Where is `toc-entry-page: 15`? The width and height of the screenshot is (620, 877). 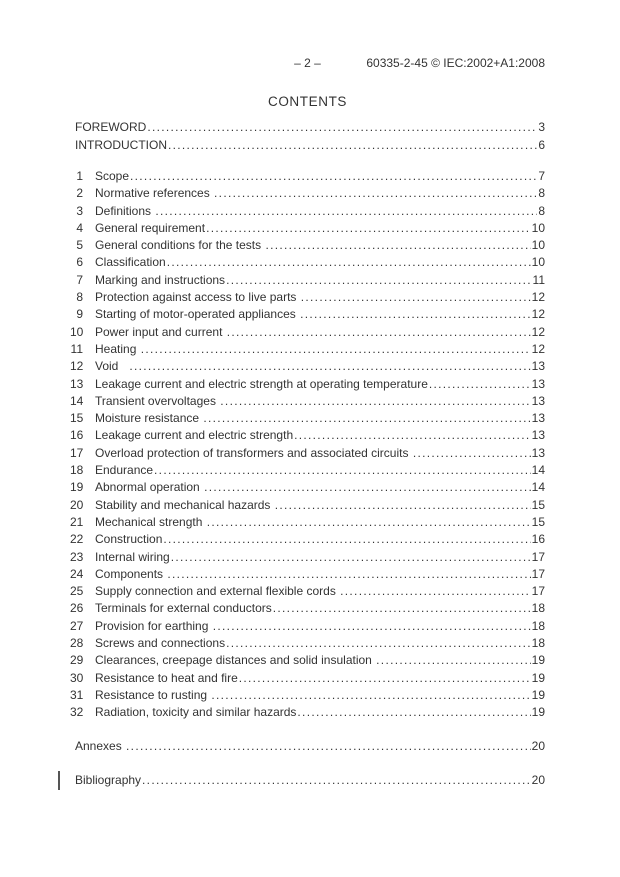
toc-entry-page: 15 is located at coordinates (538, 504).